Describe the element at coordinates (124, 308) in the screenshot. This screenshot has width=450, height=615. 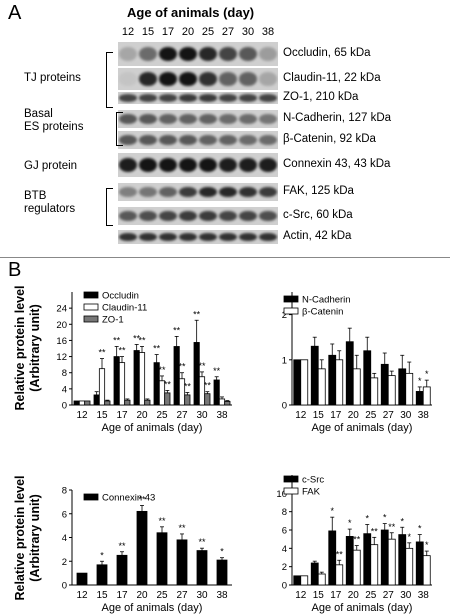
I see `legend-label: Claudin-11` at that location.